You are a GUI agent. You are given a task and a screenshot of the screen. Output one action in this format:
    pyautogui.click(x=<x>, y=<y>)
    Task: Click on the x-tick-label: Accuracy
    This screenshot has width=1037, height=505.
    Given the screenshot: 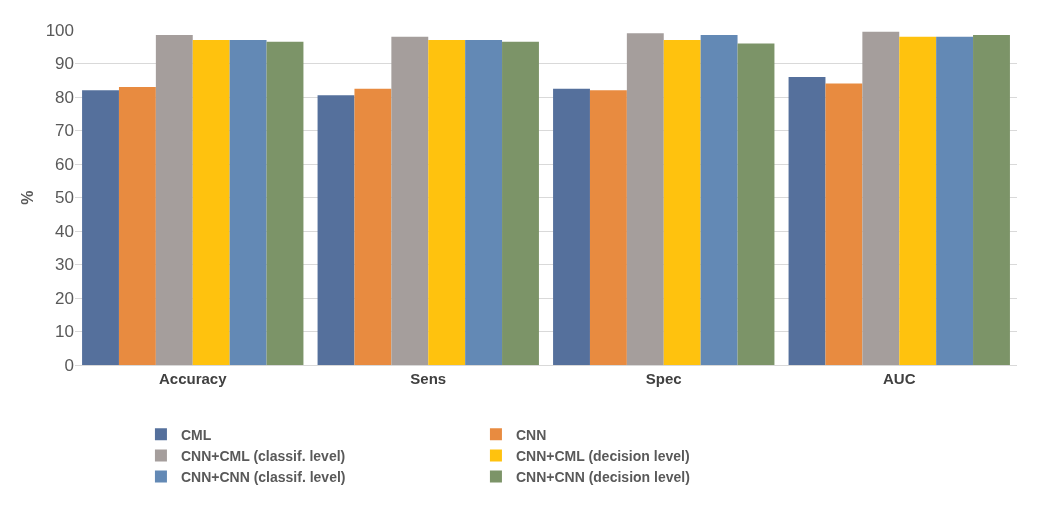 What is the action you would take?
    pyautogui.click(x=193, y=378)
    